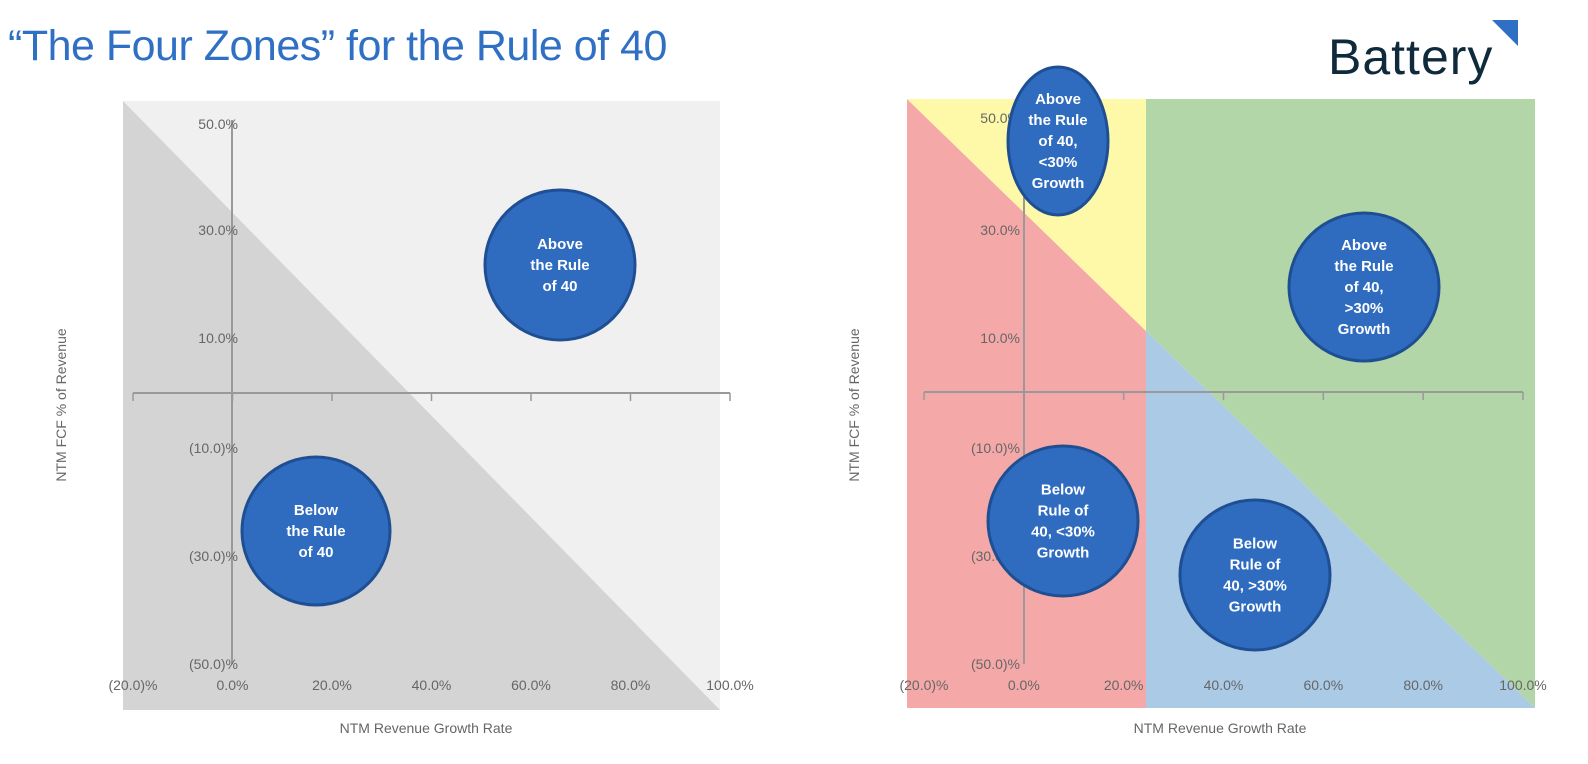 The width and height of the screenshot is (1588, 764). Describe the element at coordinates (1063, 532) in the screenshot. I see `zone-label-line: 40, <30%` at that location.